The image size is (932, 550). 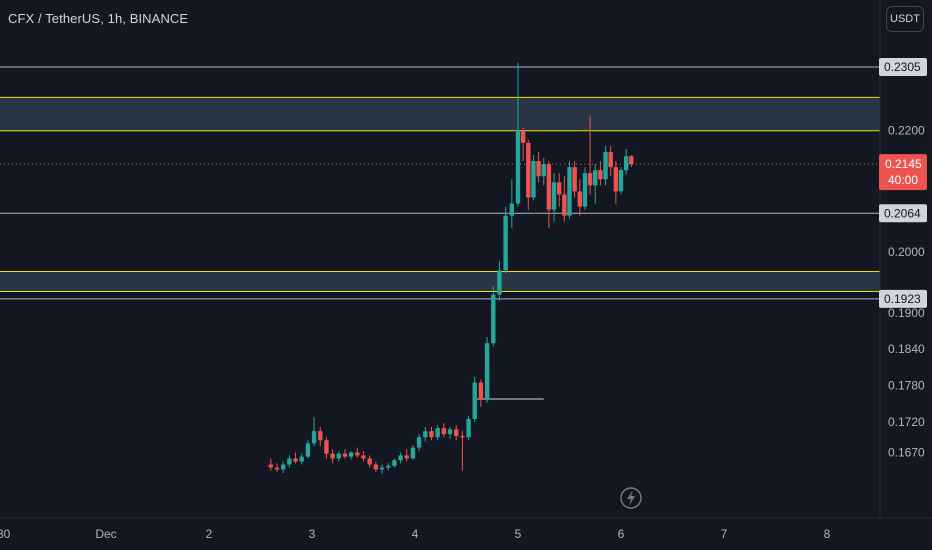 I want to click on level-price-text-2: 0.1923, so click(x=902, y=299).